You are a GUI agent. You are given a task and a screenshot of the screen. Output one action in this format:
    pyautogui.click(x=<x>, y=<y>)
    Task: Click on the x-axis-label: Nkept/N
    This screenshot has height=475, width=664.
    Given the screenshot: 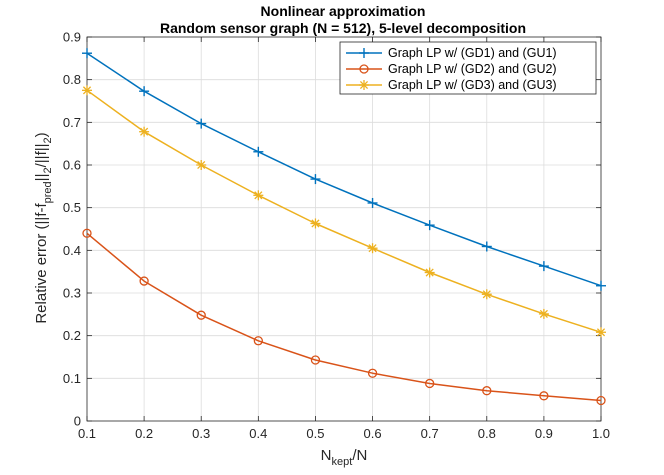 What is the action you would take?
    pyautogui.click(x=344, y=457)
    